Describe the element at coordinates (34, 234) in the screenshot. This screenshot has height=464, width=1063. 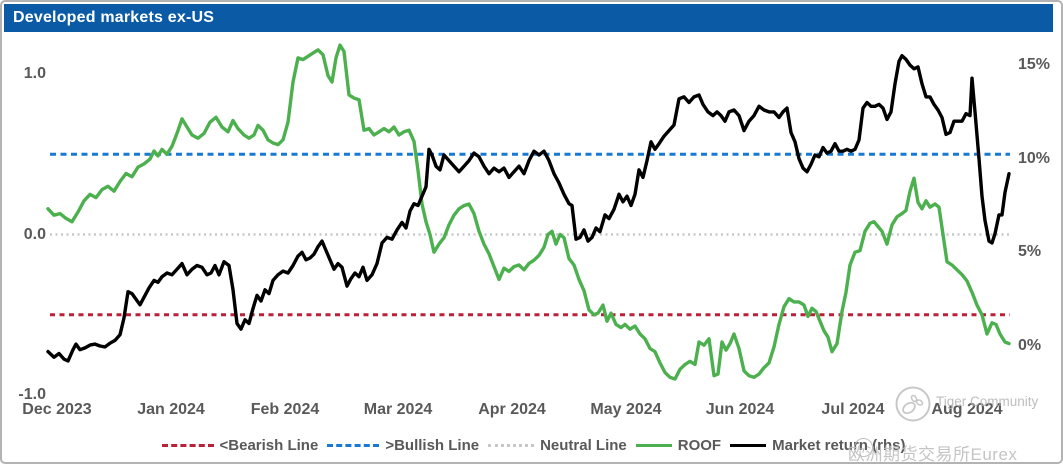
I see `left-axis-tick: 0.0` at that location.